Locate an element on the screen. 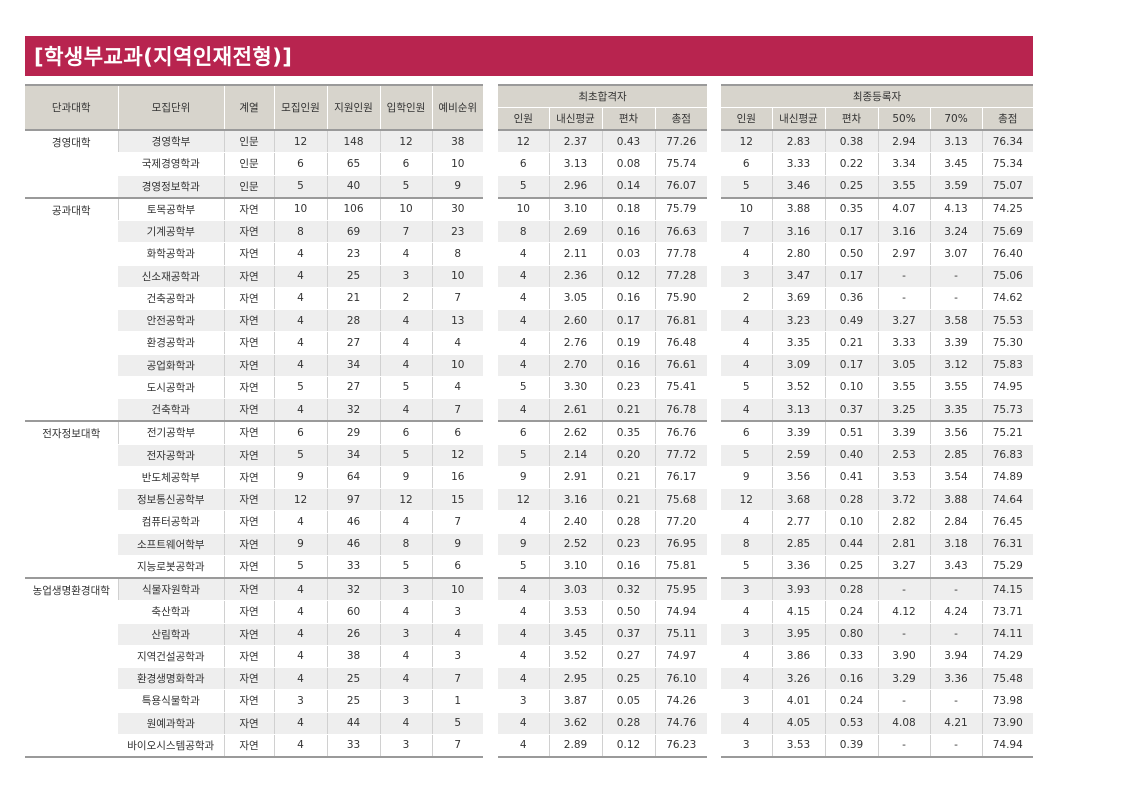 This screenshot has width=1123, height=793. unit-cell: 도시공학과 is located at coordinates (171, 388).